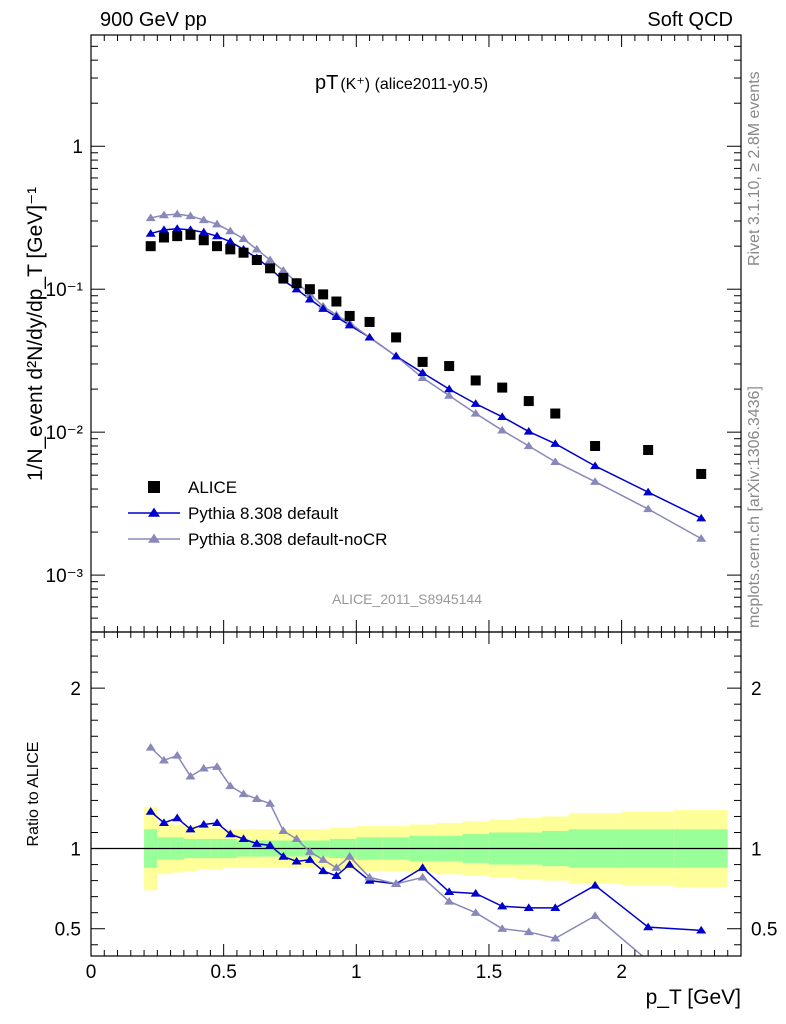  Describe the element at coordinates (91, 972) in the screenshot. I see `x-tick-label: 0` at that location.